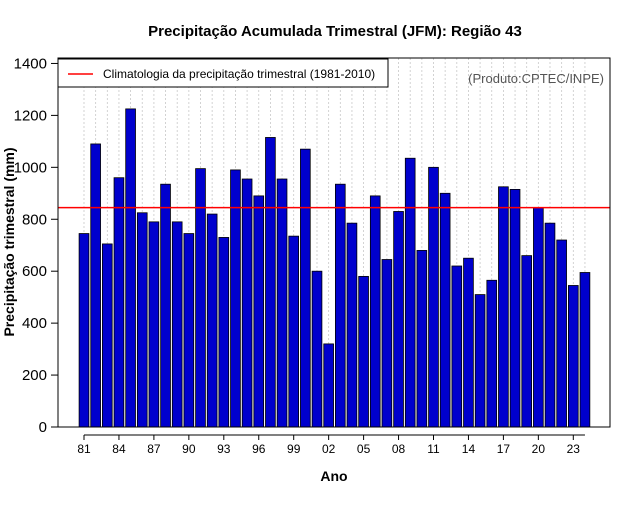  I want to click on x-tick-label: 08, so click(399, 449).